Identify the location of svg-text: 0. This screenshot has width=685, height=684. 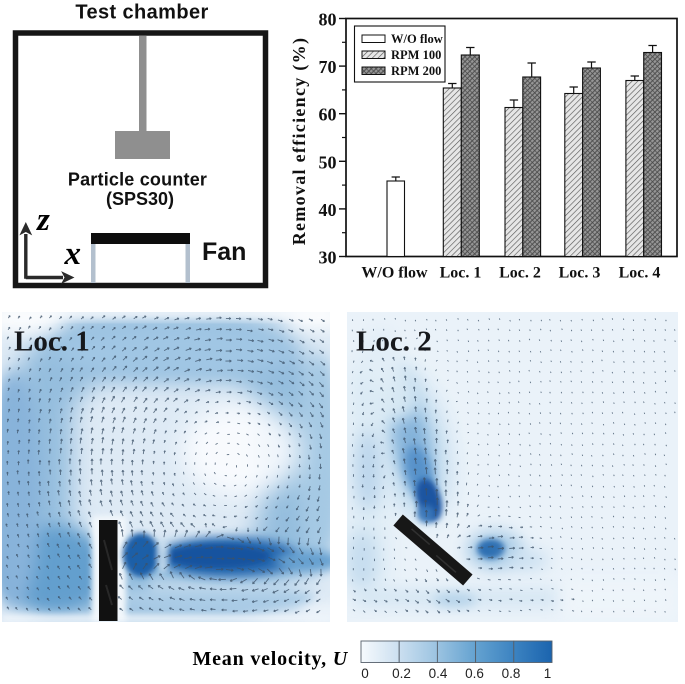
(365, 673).